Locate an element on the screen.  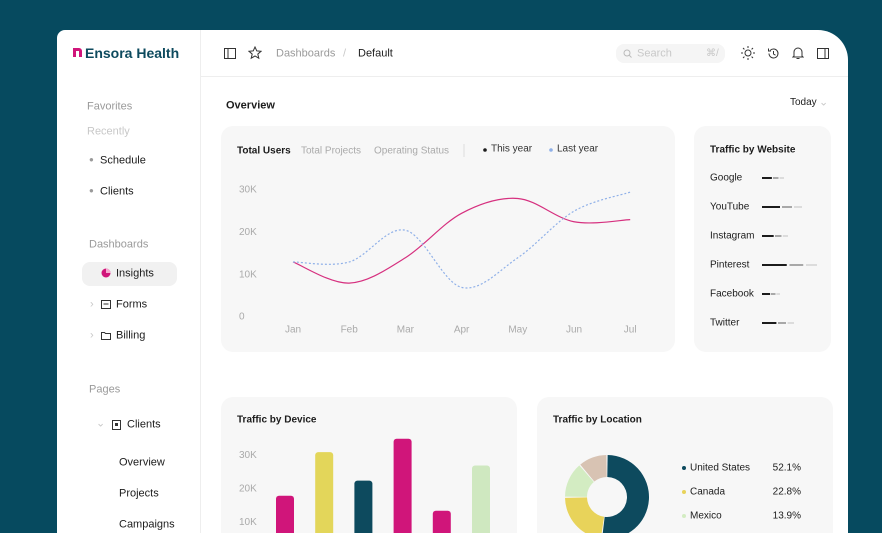
header-divider is located at coordinates (524, 76).